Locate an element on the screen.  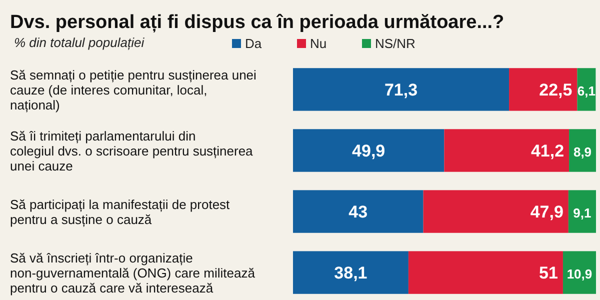
y-tick-label: Să semnați o petiție pentru susținerea unei cauze (de interes comunitar, local, național) is located at coordinates (133, 89).